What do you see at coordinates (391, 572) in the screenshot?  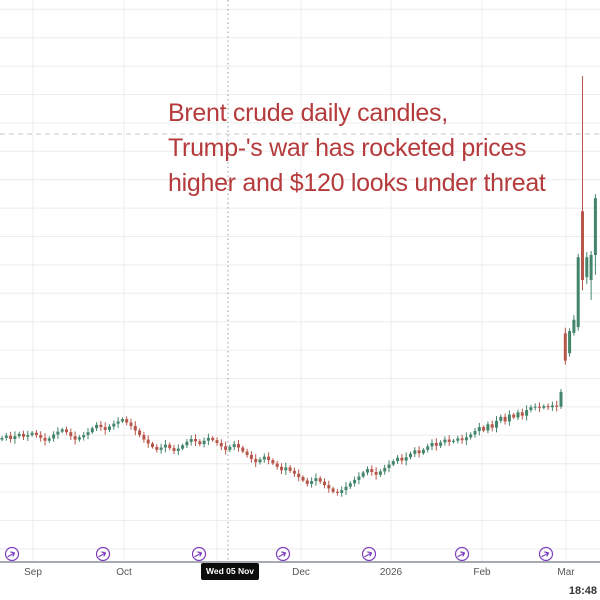 I see `axis-label-2026: 2026` at bounding box center [391, 572].